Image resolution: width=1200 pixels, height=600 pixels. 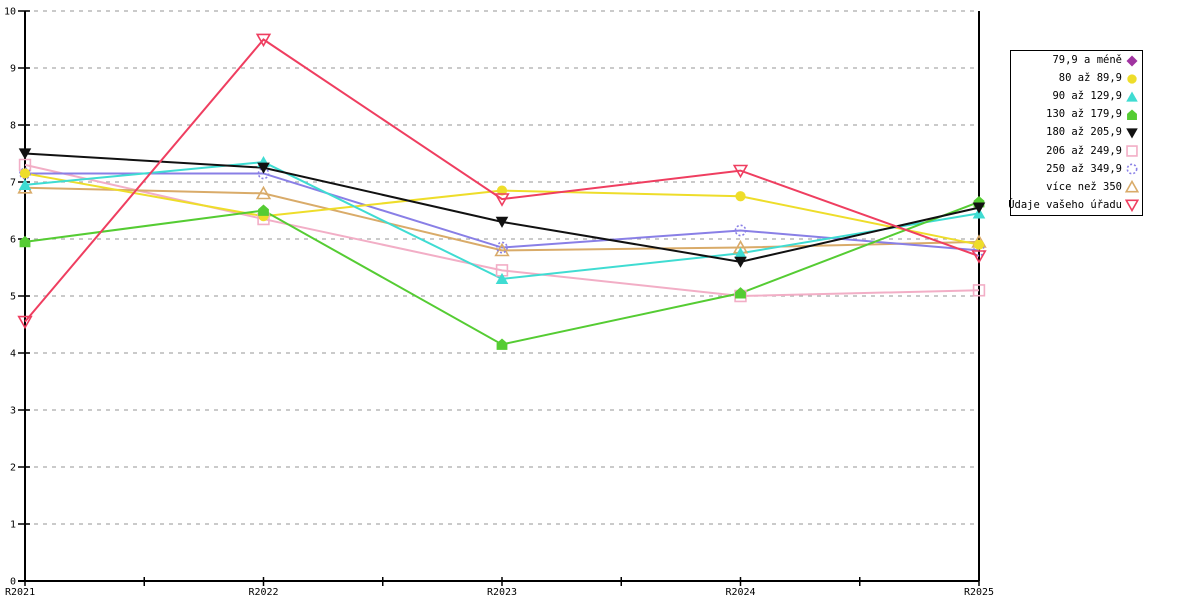 What do you see at coordinates (502, 592) in the screenshot?
I see `x-tick-label: R2023` at bounding box center [502, 592].